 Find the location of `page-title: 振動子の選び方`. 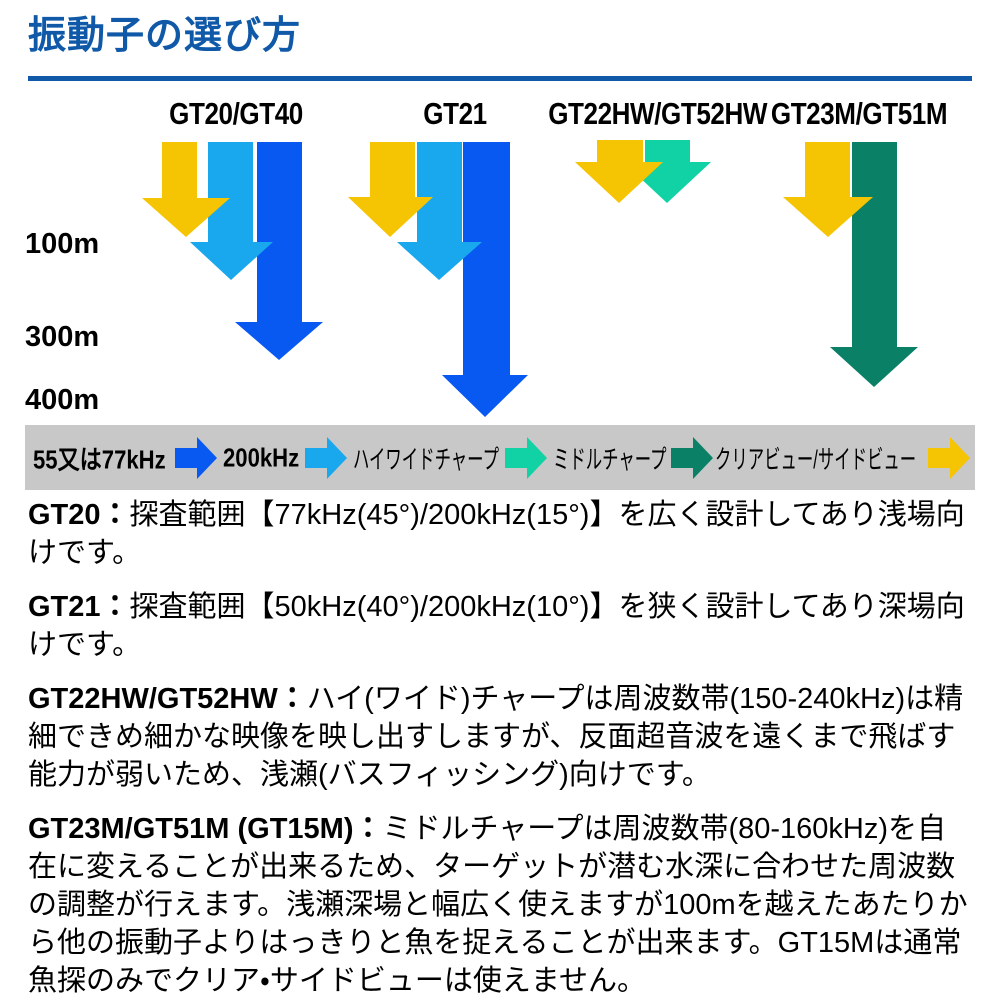

page-title: 振動子の選び方 is located at coordinates (165, 36).